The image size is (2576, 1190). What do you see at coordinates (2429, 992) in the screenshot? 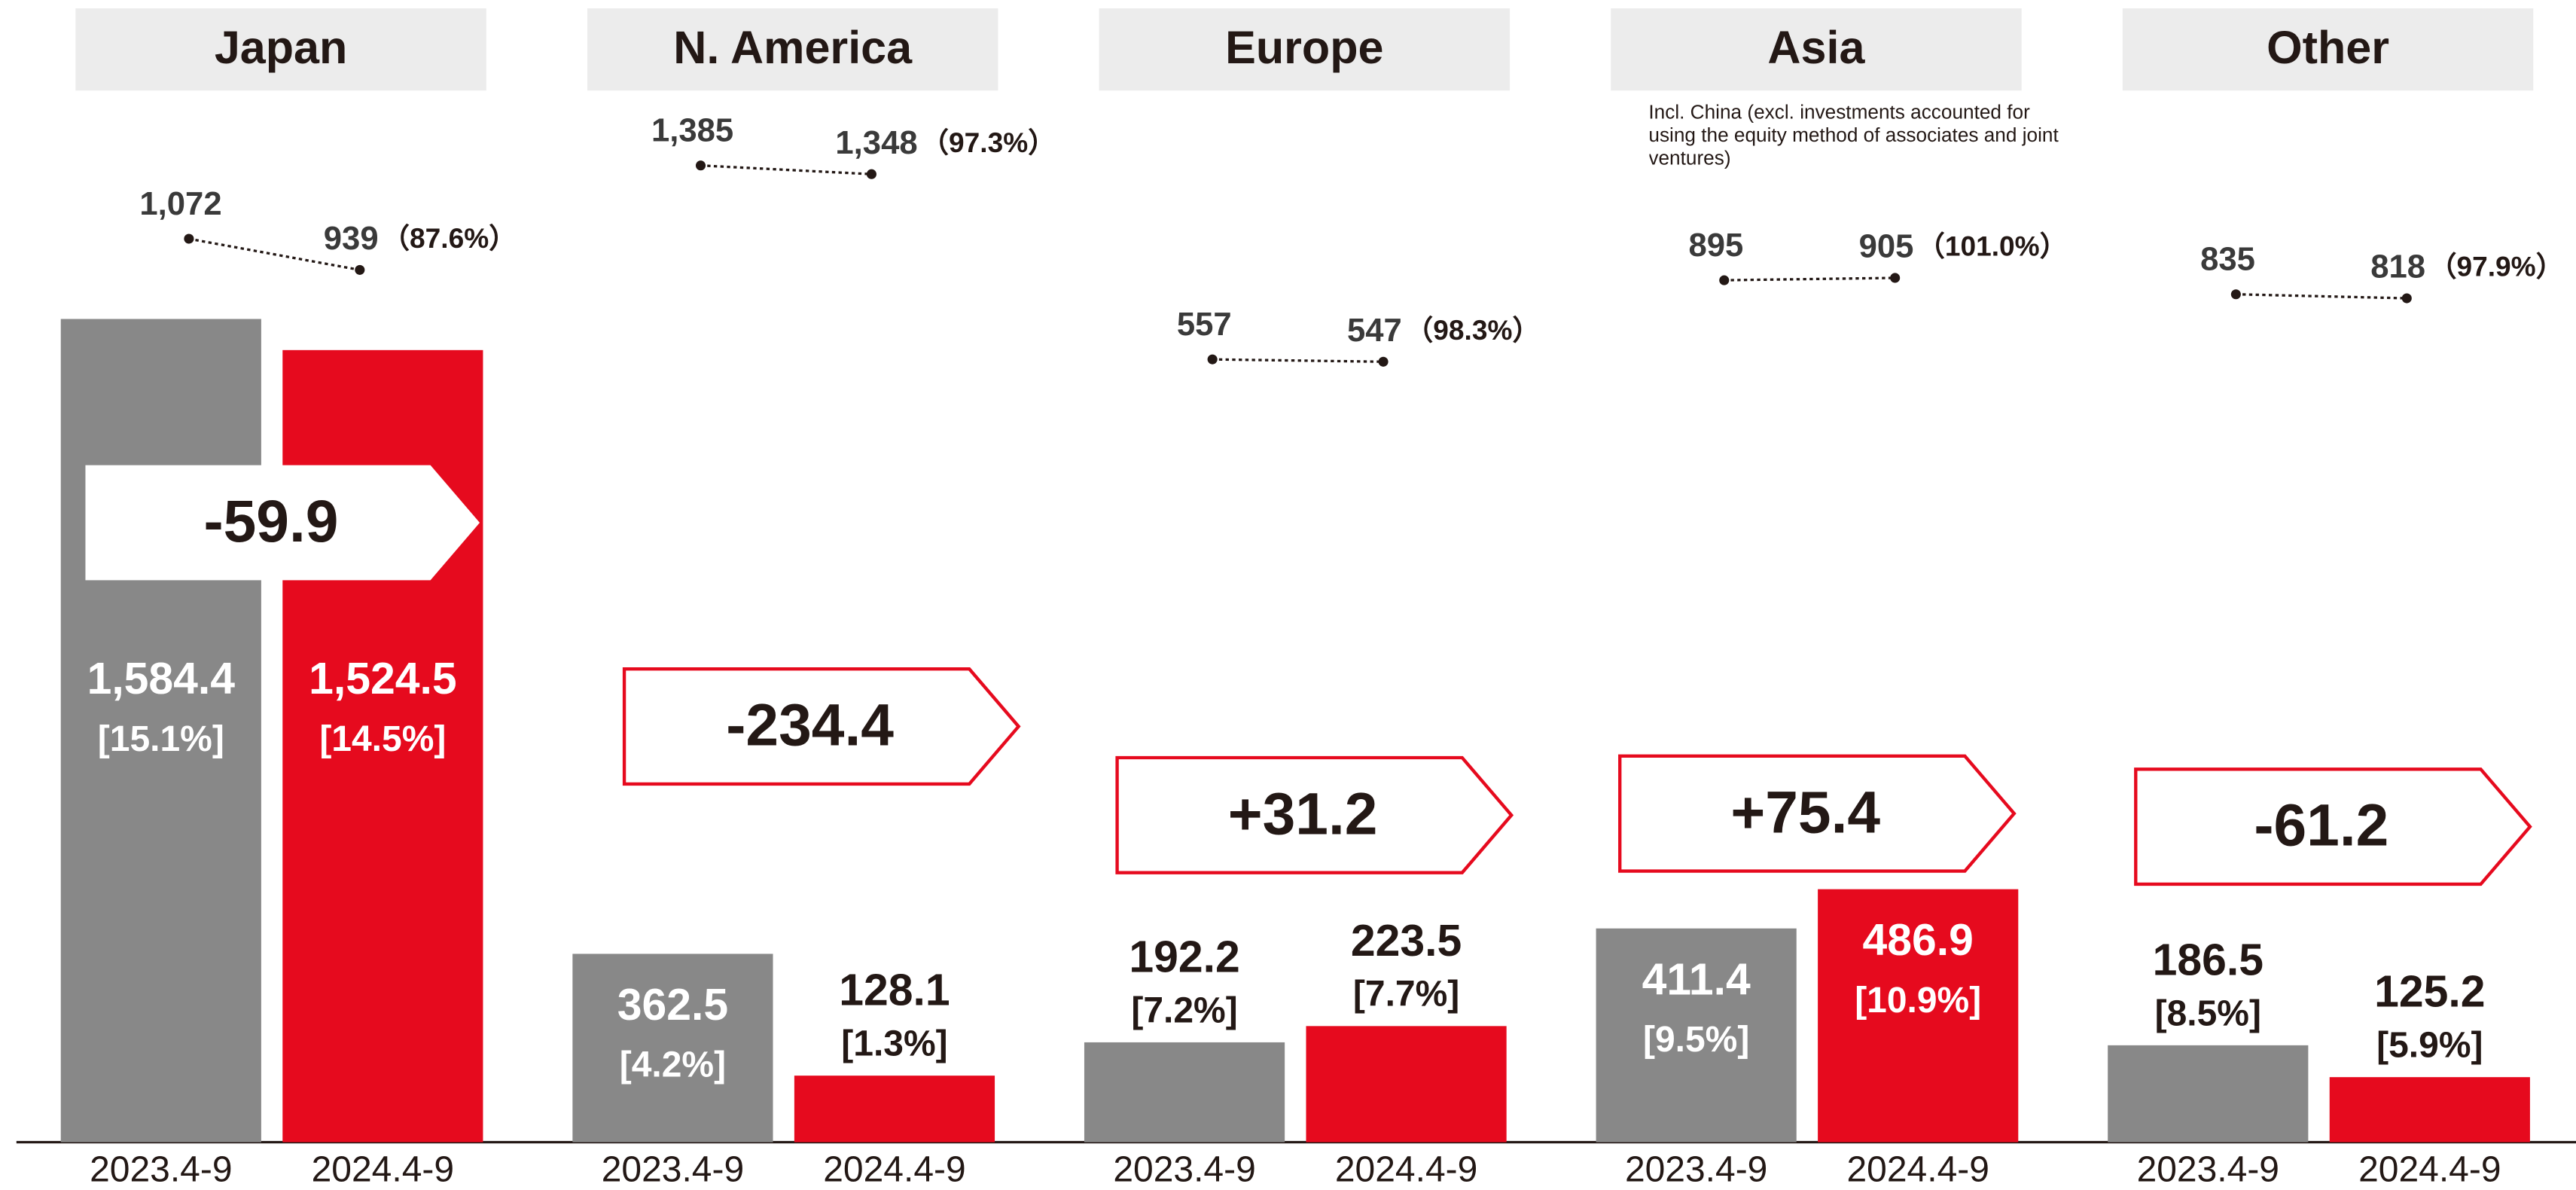
I see `value-label: 125.2` at bounding box center [2429, 992].